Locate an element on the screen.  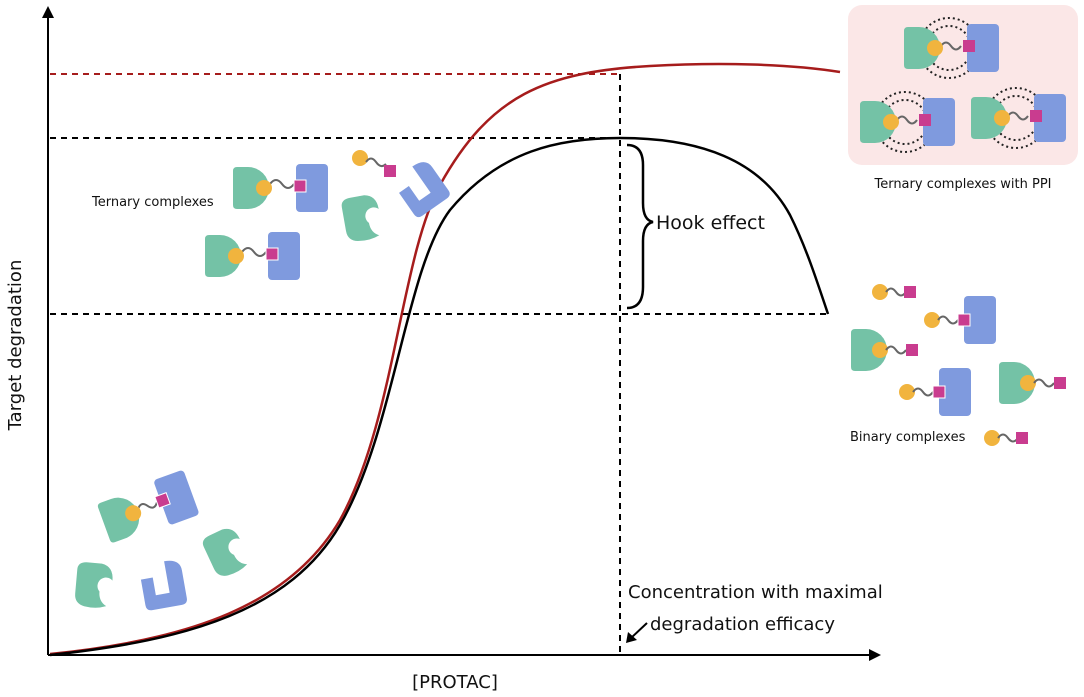
ppi-panel is located at coordinates (963, 85).